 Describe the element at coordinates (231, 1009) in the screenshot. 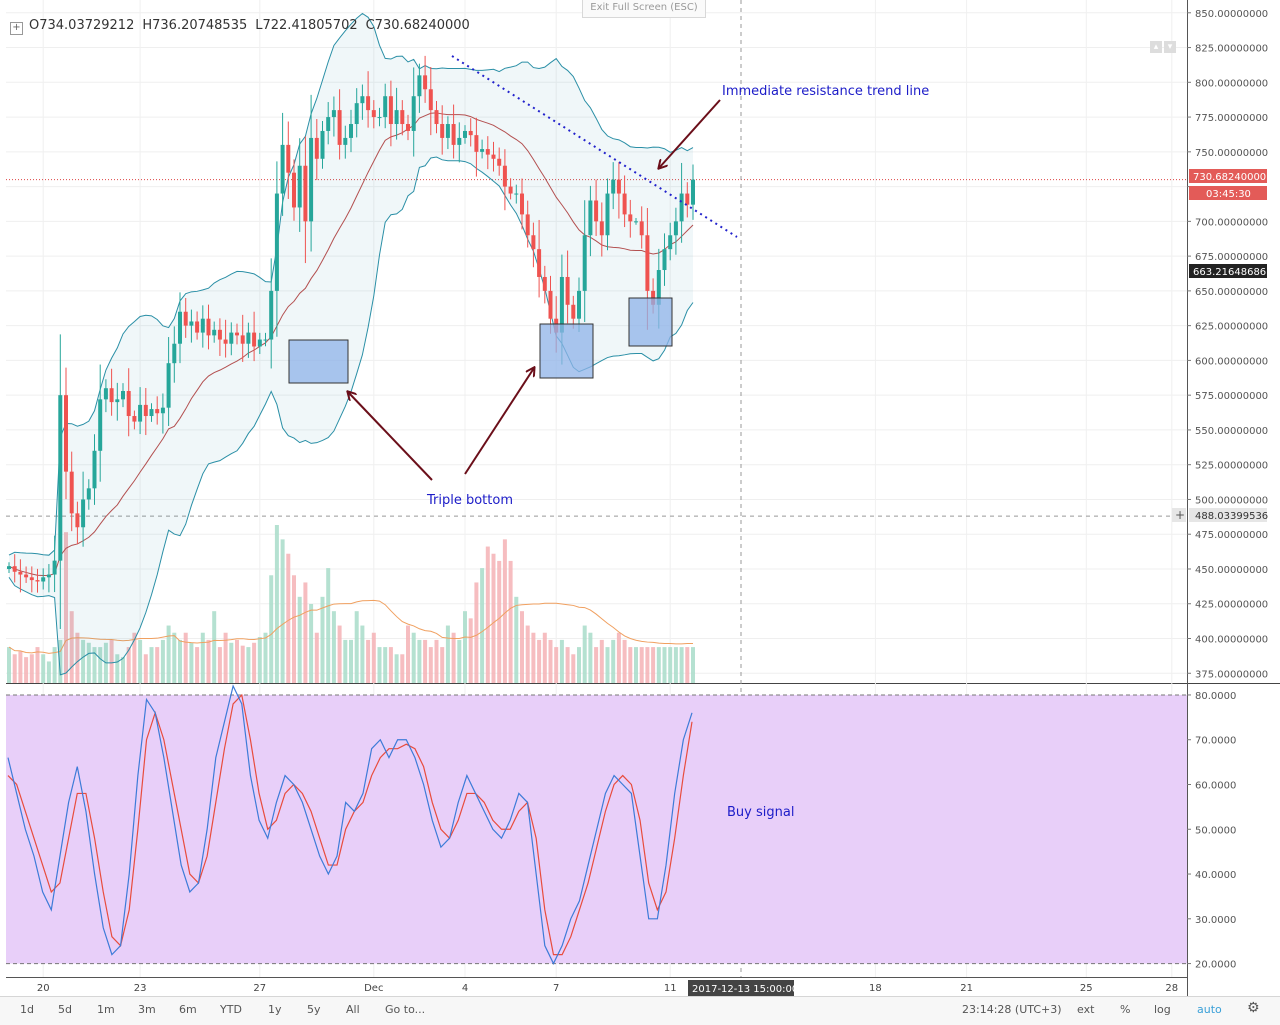

I see `range-ytd: YTD` at that location.